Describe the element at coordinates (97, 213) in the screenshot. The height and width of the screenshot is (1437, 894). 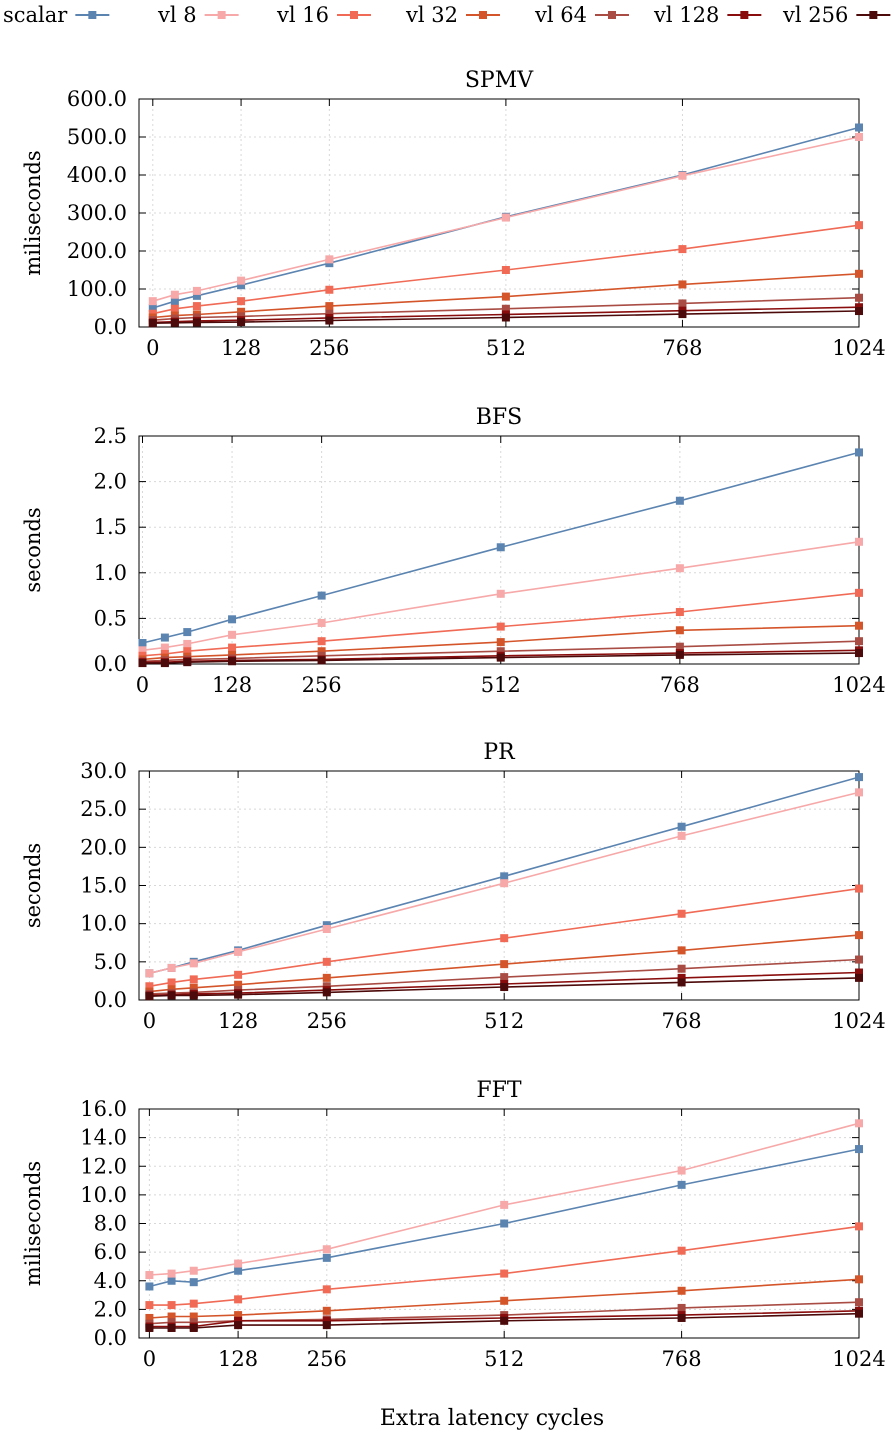
I see `y-tick-label: 300.0` at that location.